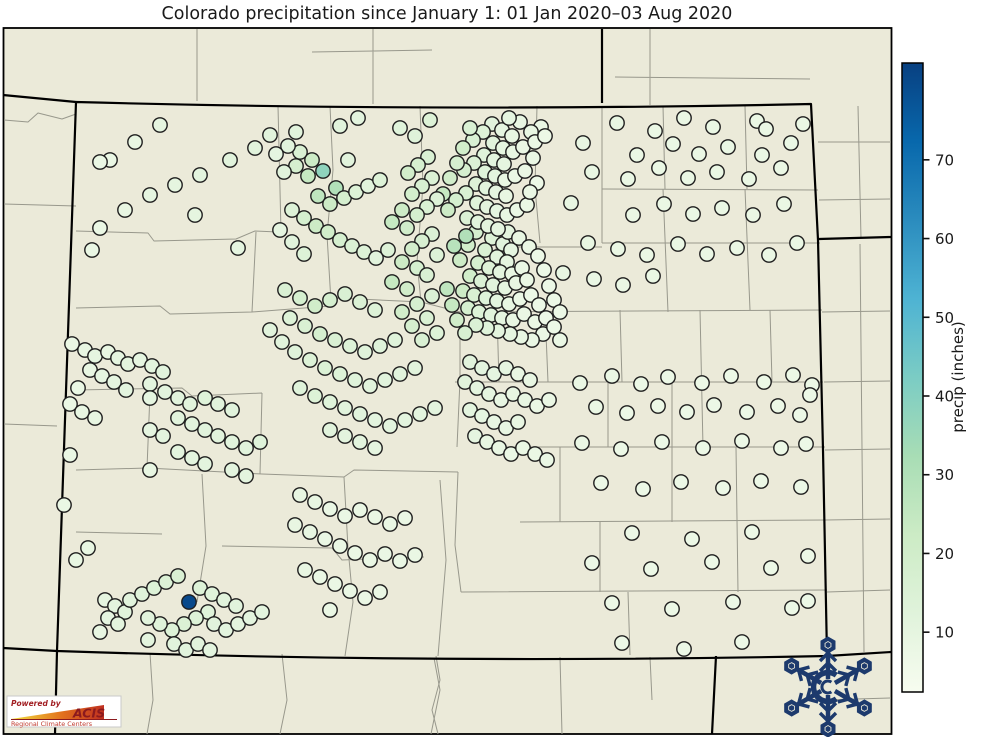 The image size is (981, 737). What do you see at coordinates (944, 397) in the screenshot?
I see `colorbar-tick-label: 40` at bounding box center [944, 397].